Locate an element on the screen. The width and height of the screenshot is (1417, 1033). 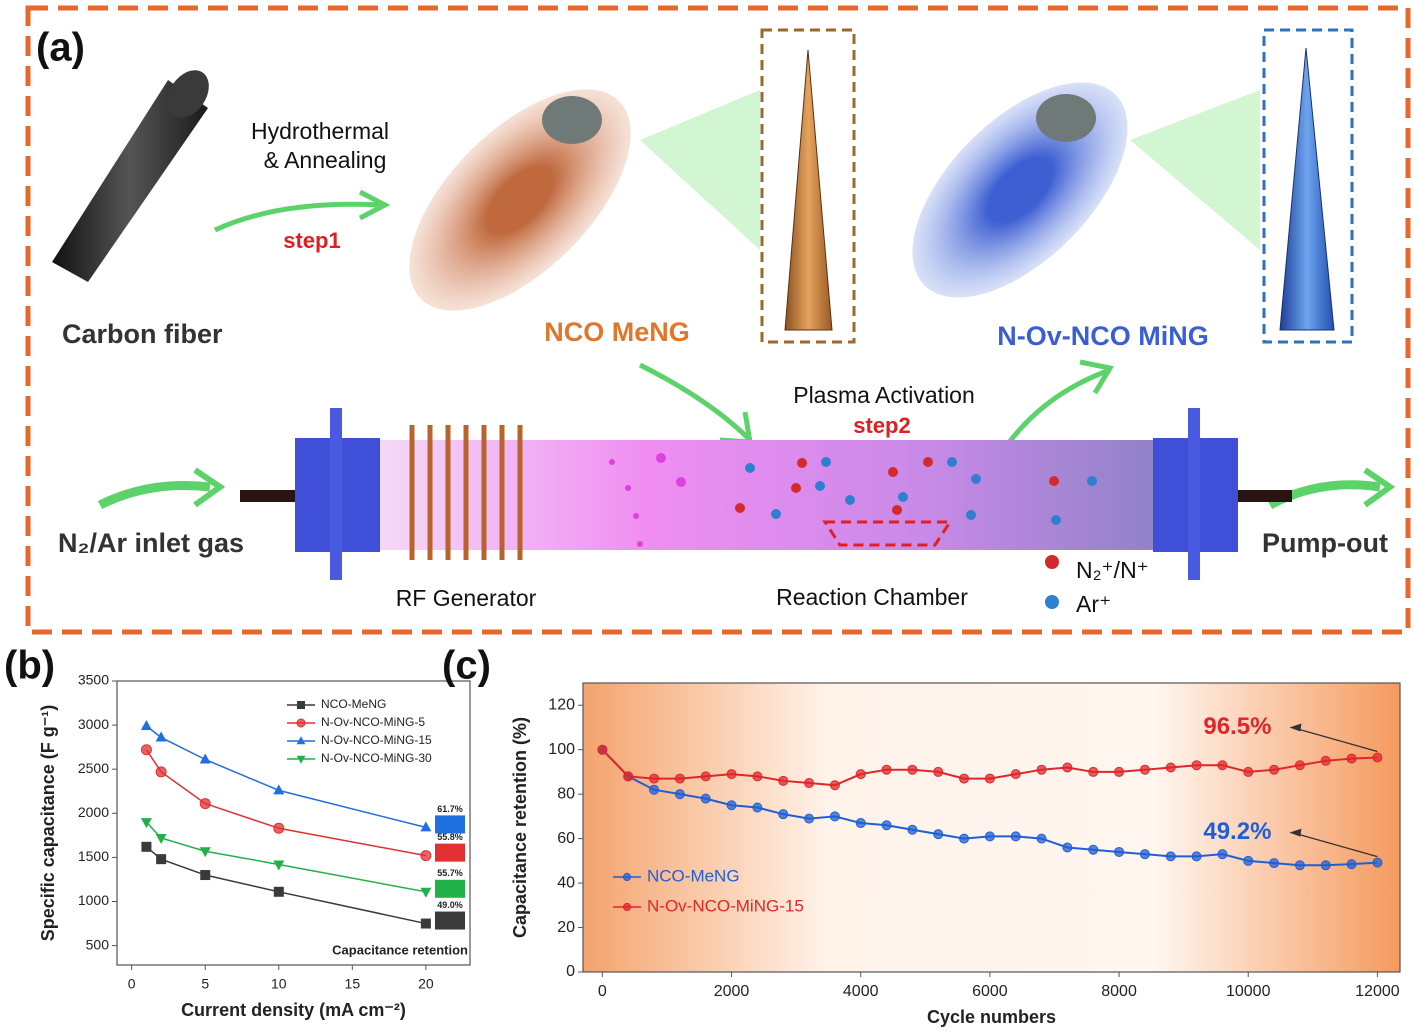
legend-label: Ar⁺ is located at coordinates (1093, 604).